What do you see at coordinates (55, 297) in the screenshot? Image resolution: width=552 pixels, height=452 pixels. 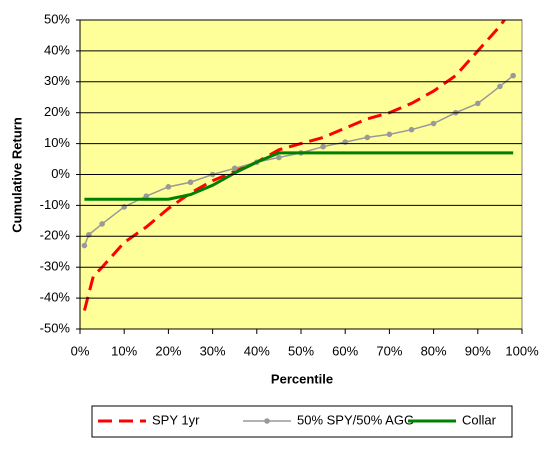 I see `y-tick-label: -40%` at bounding box center [55, 297].